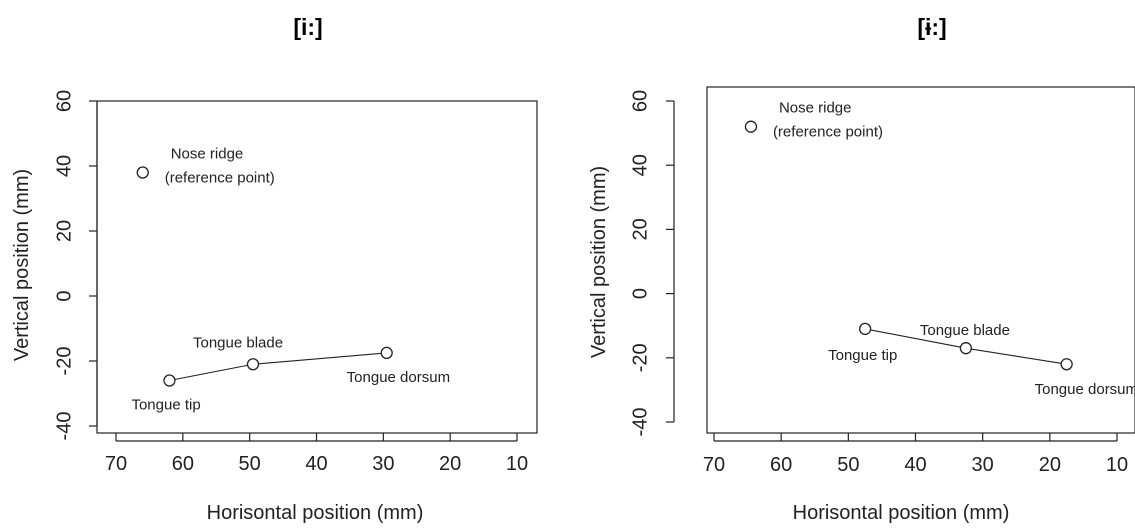  What do you see at coordinates (932, 27) in the screenshot?
I see `chart-title: [ɨ:]` at bounding box center [932, 27].